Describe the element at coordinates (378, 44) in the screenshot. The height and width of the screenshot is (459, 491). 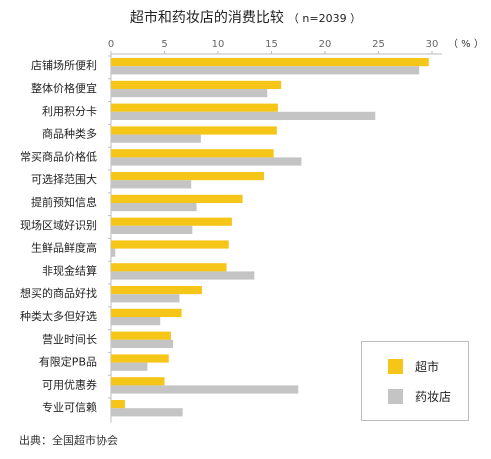
I see `x-tick-label: 25` at that location.